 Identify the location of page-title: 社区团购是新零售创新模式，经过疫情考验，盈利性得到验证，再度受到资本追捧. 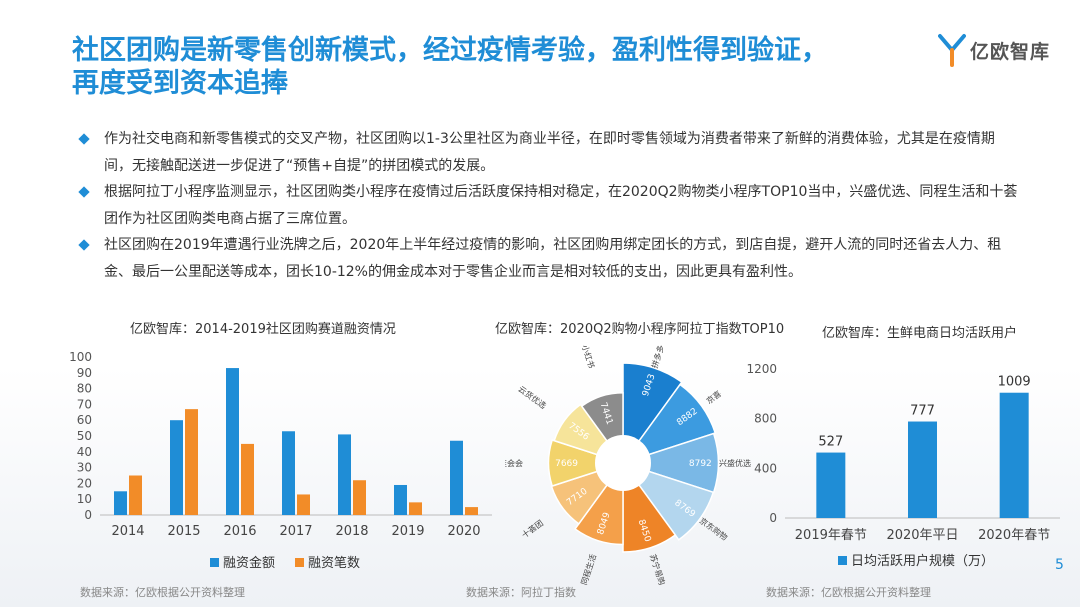
(450, 67).